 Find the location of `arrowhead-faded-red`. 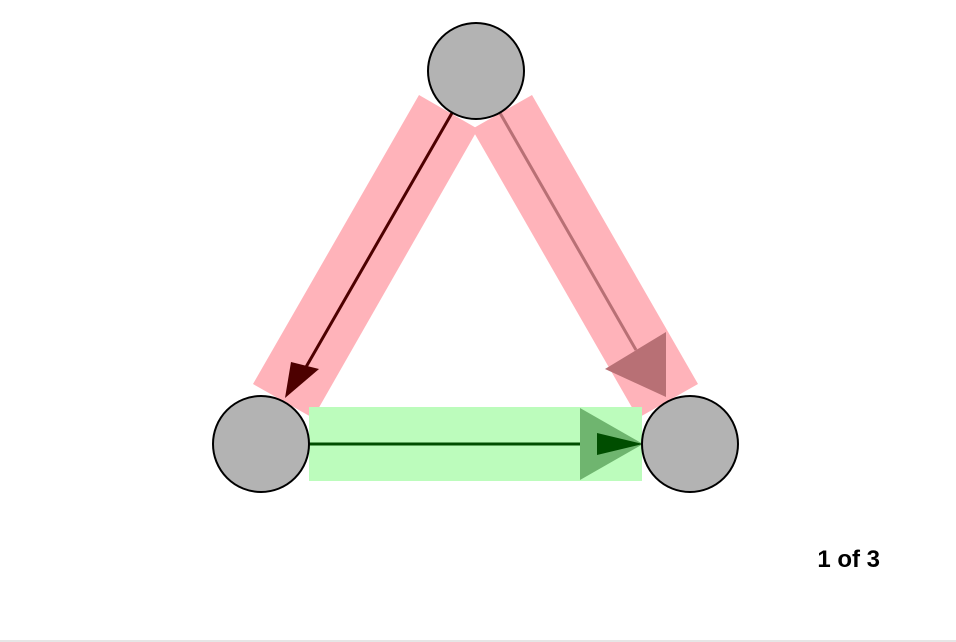

arrowhead-faded-red is located at coordinates (635, 364).